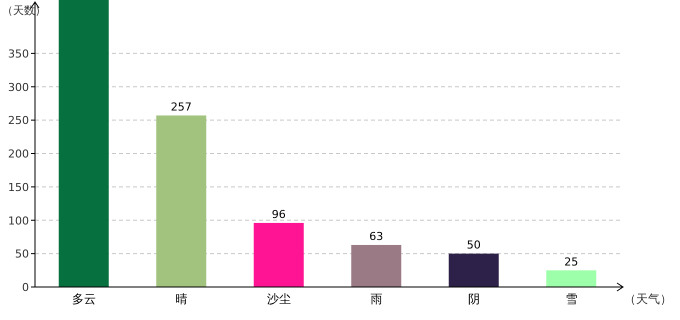 The height and width of the screenshot is (320, 680). Describe the element at coordinates (18, 221) in the screenshot. I see `y-tick-label: 100` at that location.